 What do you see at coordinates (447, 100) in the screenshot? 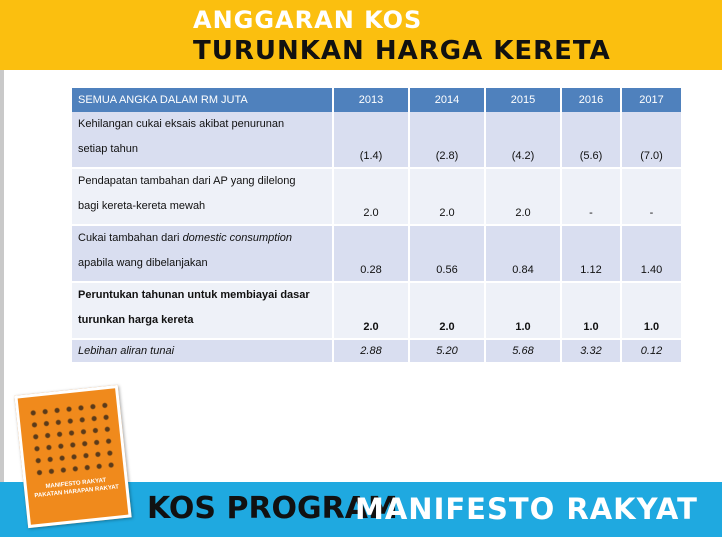
I see `column-header-2014: 2014` at bounding box center [447, 100].